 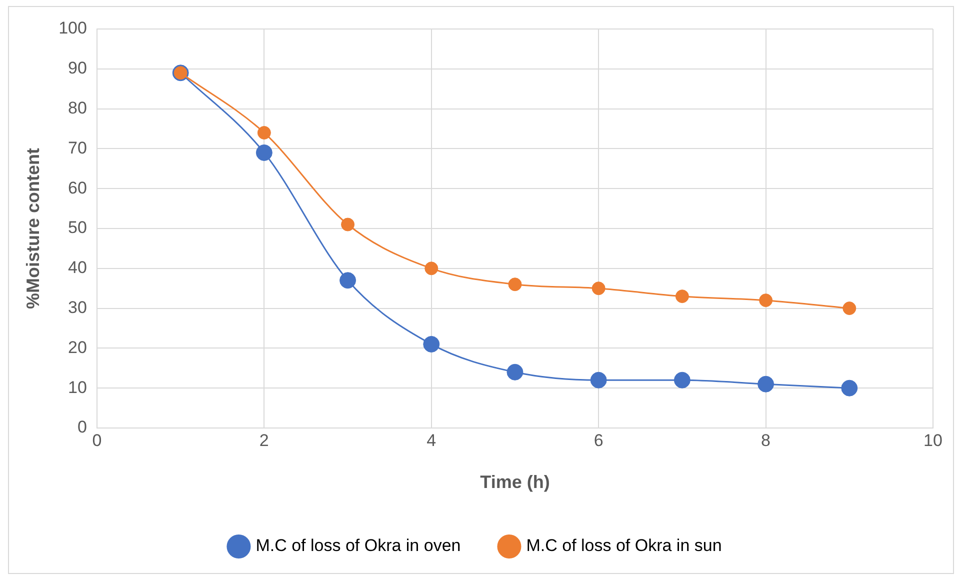 I want to click on x-axis-title: Time (h), so click(x=515, y=482).